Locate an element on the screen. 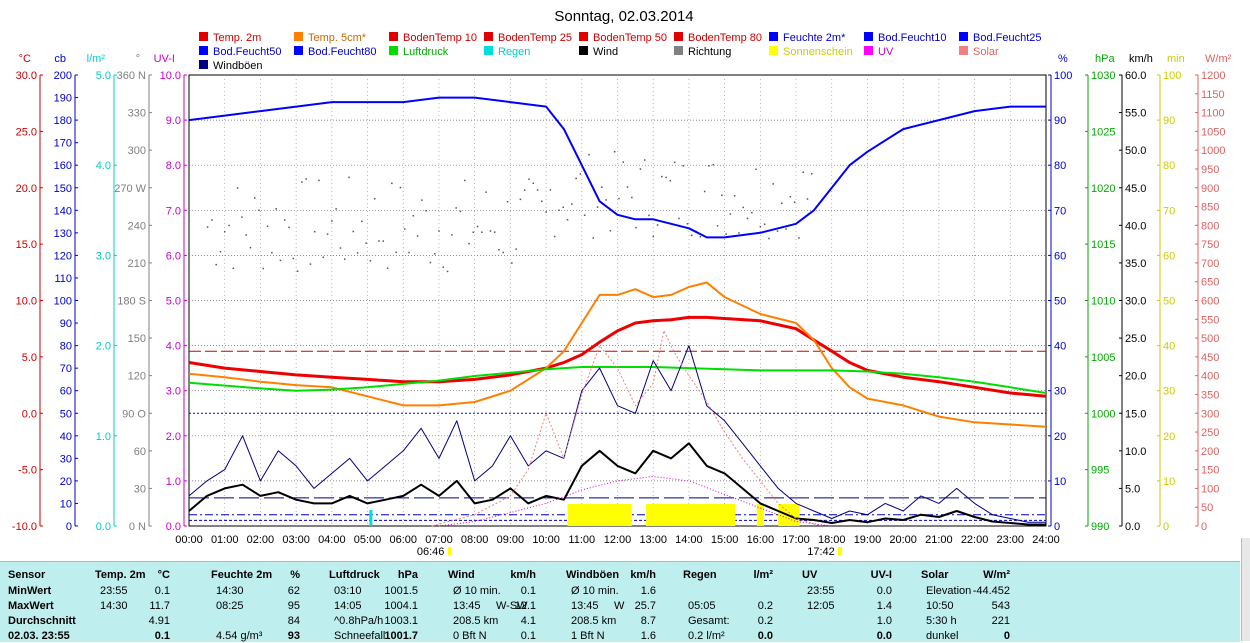 The width and height of the screenshot is (1250, 643). x-tick-label: 06:00 is located at coordinates (403, 540).